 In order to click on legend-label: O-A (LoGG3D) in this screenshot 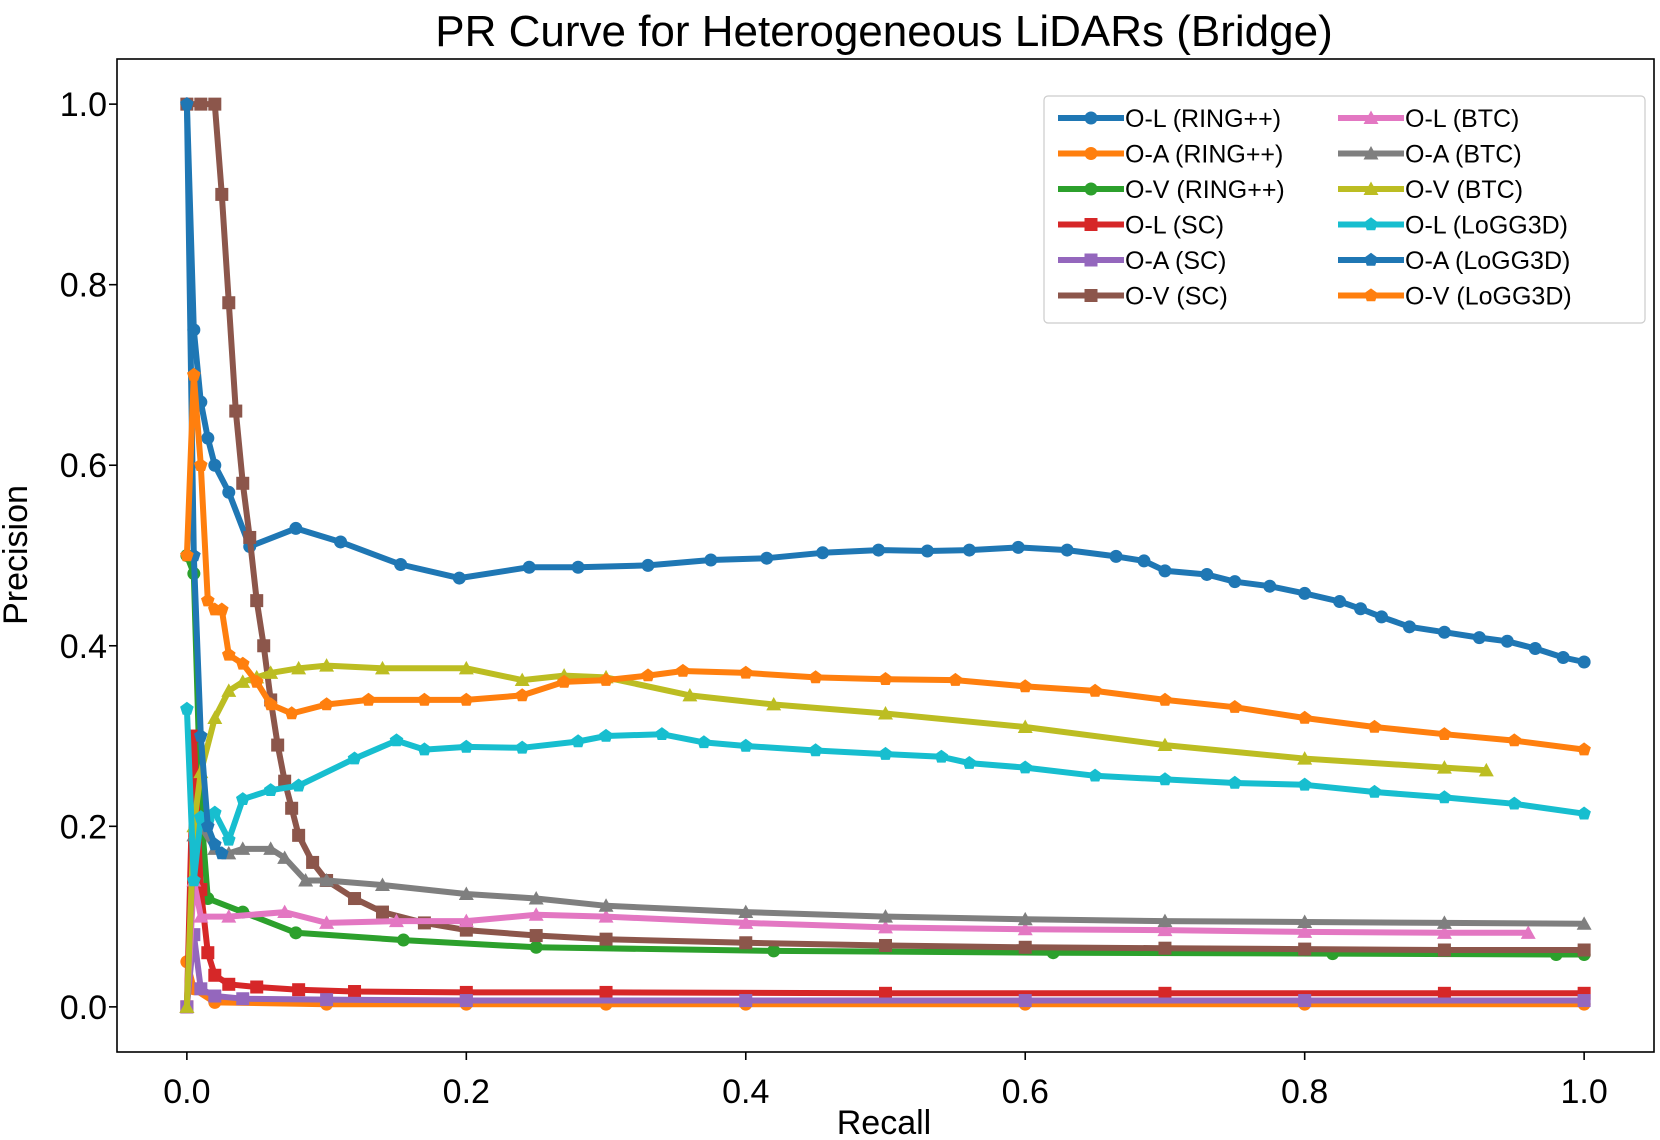, I will do `click(1487, 261)`.